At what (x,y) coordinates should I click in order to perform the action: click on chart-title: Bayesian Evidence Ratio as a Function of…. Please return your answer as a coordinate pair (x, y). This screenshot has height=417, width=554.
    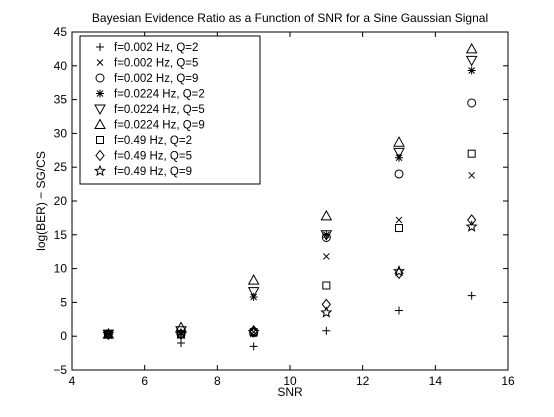
    Looking at the image, I should click on (290, 18).